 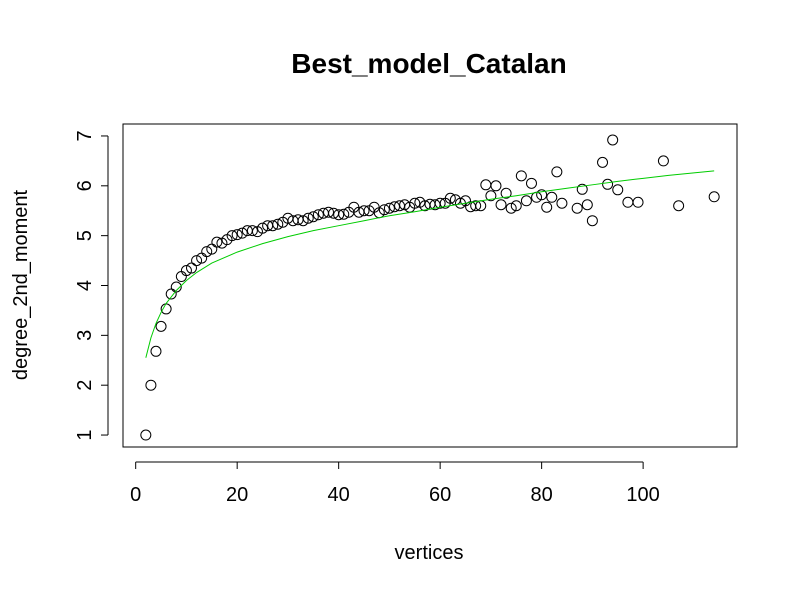 I want to click on y-tick-label: 7, so click(x=85, y=135).